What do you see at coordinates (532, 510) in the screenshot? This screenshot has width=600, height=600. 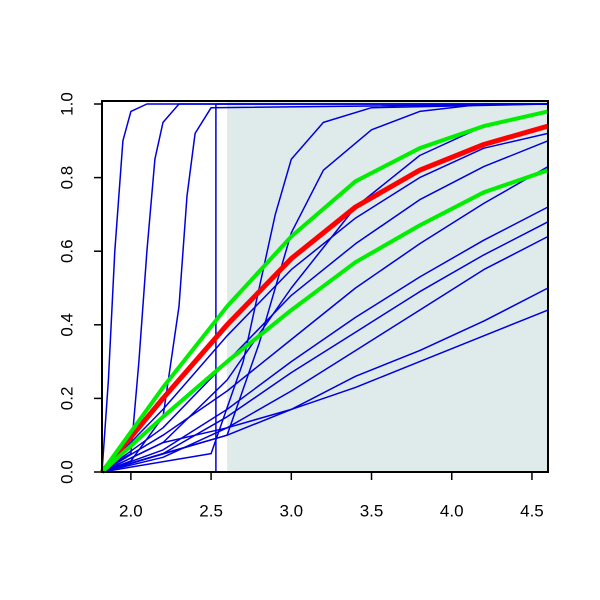 I see `x-tick-label: 4.5` at bounding box center [532, 510].